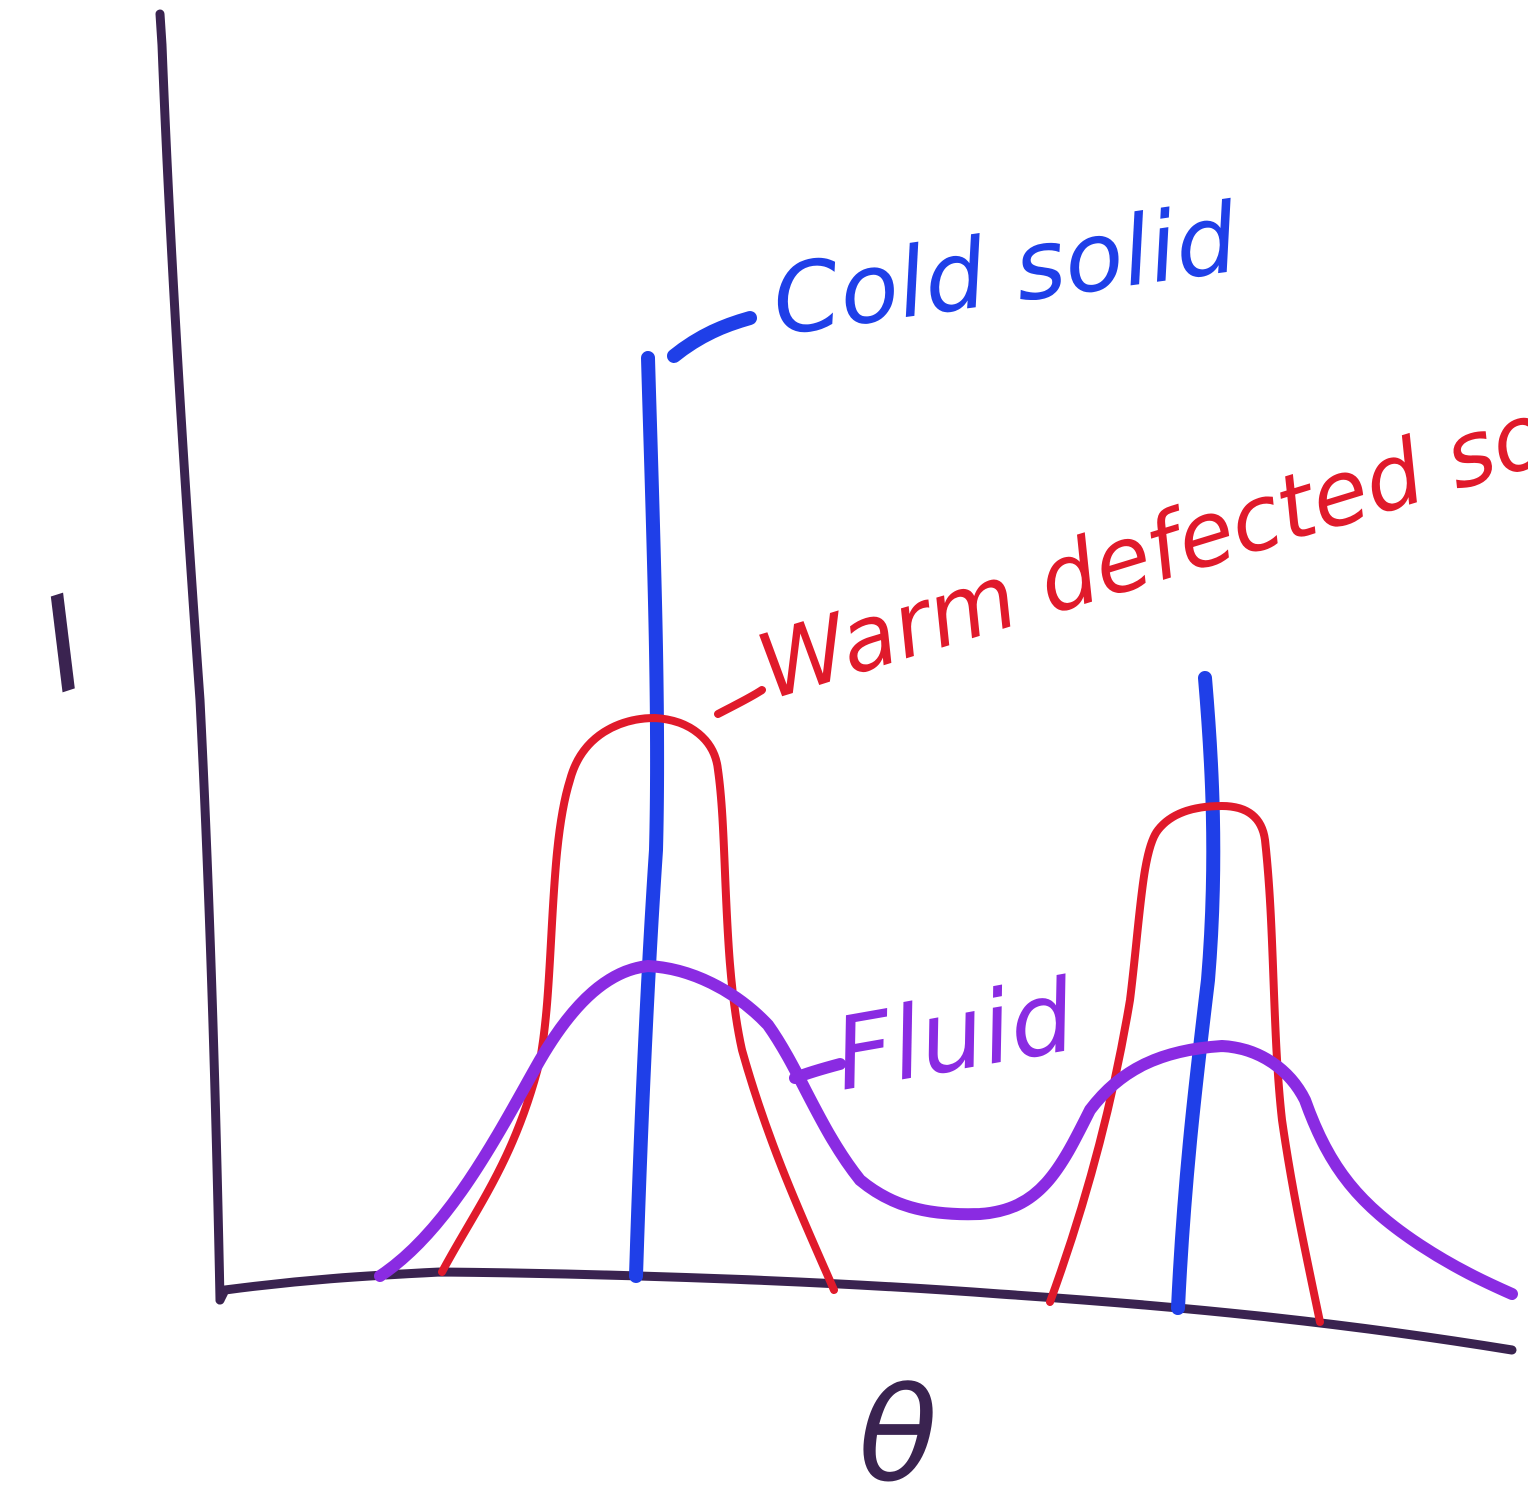 Image resolution: width=1528 pixels, height=1500 pixels. What do you see at coordinates (63, 645) in the screenshot?
I see `y-axis-label: I` at bounding box center [63, 645].